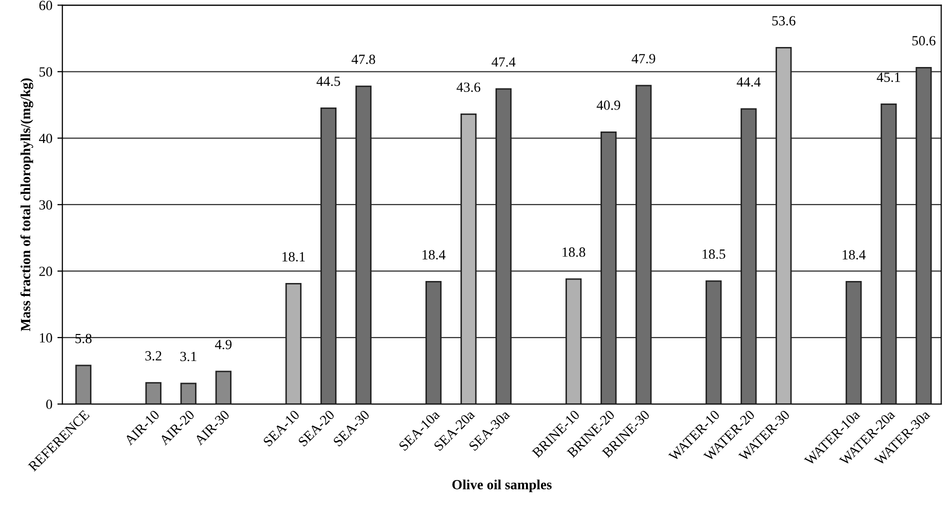 This screenshot has width=945, height=518. What do you see at coordinates (468, 87) in the screenshot?
I see `data-label: 43.6` at bounding box center [468, 87].